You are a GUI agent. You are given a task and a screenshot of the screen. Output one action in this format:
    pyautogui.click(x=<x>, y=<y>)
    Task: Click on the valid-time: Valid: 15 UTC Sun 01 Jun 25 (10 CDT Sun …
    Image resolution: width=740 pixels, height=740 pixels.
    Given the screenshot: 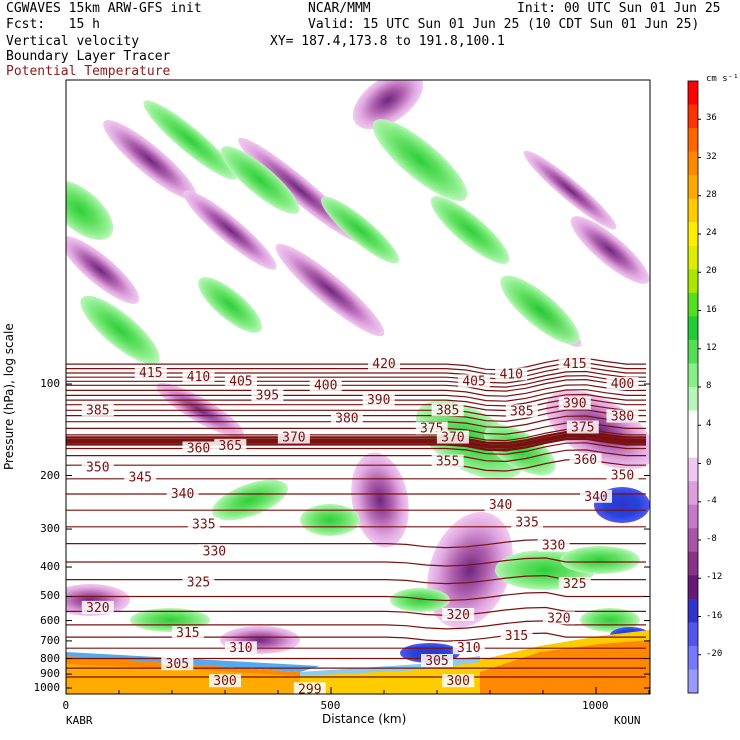 What is the action you would take?
    pyautogui.click(x=504, y=24)
    